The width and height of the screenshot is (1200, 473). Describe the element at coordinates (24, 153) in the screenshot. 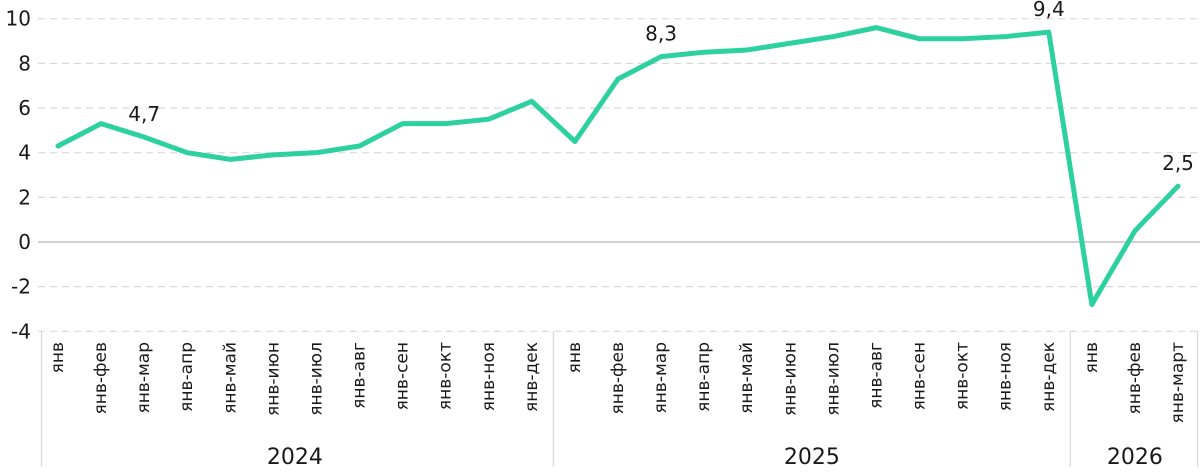

I see `y-axis-tick-label: 4` at that location.